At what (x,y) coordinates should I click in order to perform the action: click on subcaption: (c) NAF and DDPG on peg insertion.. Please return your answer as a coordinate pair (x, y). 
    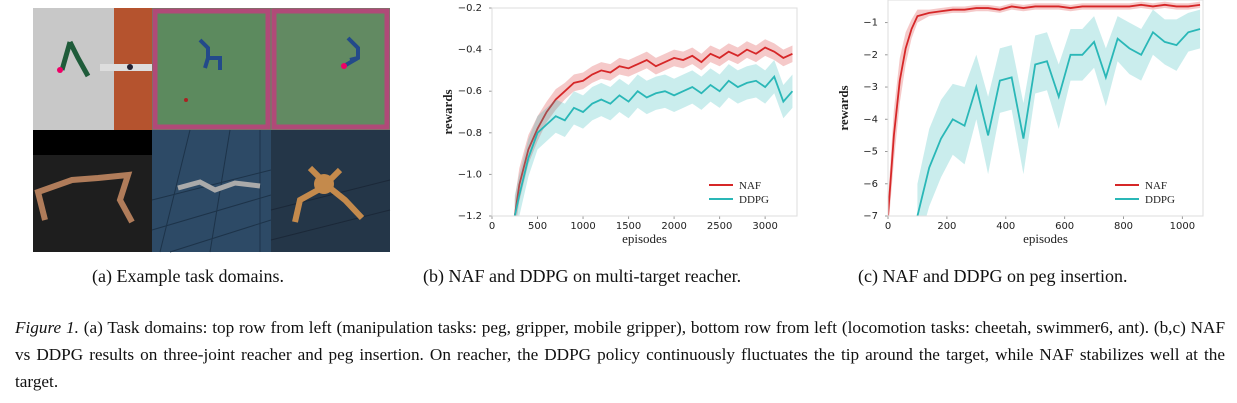
    Looking at the image, I should click on (993, 276).